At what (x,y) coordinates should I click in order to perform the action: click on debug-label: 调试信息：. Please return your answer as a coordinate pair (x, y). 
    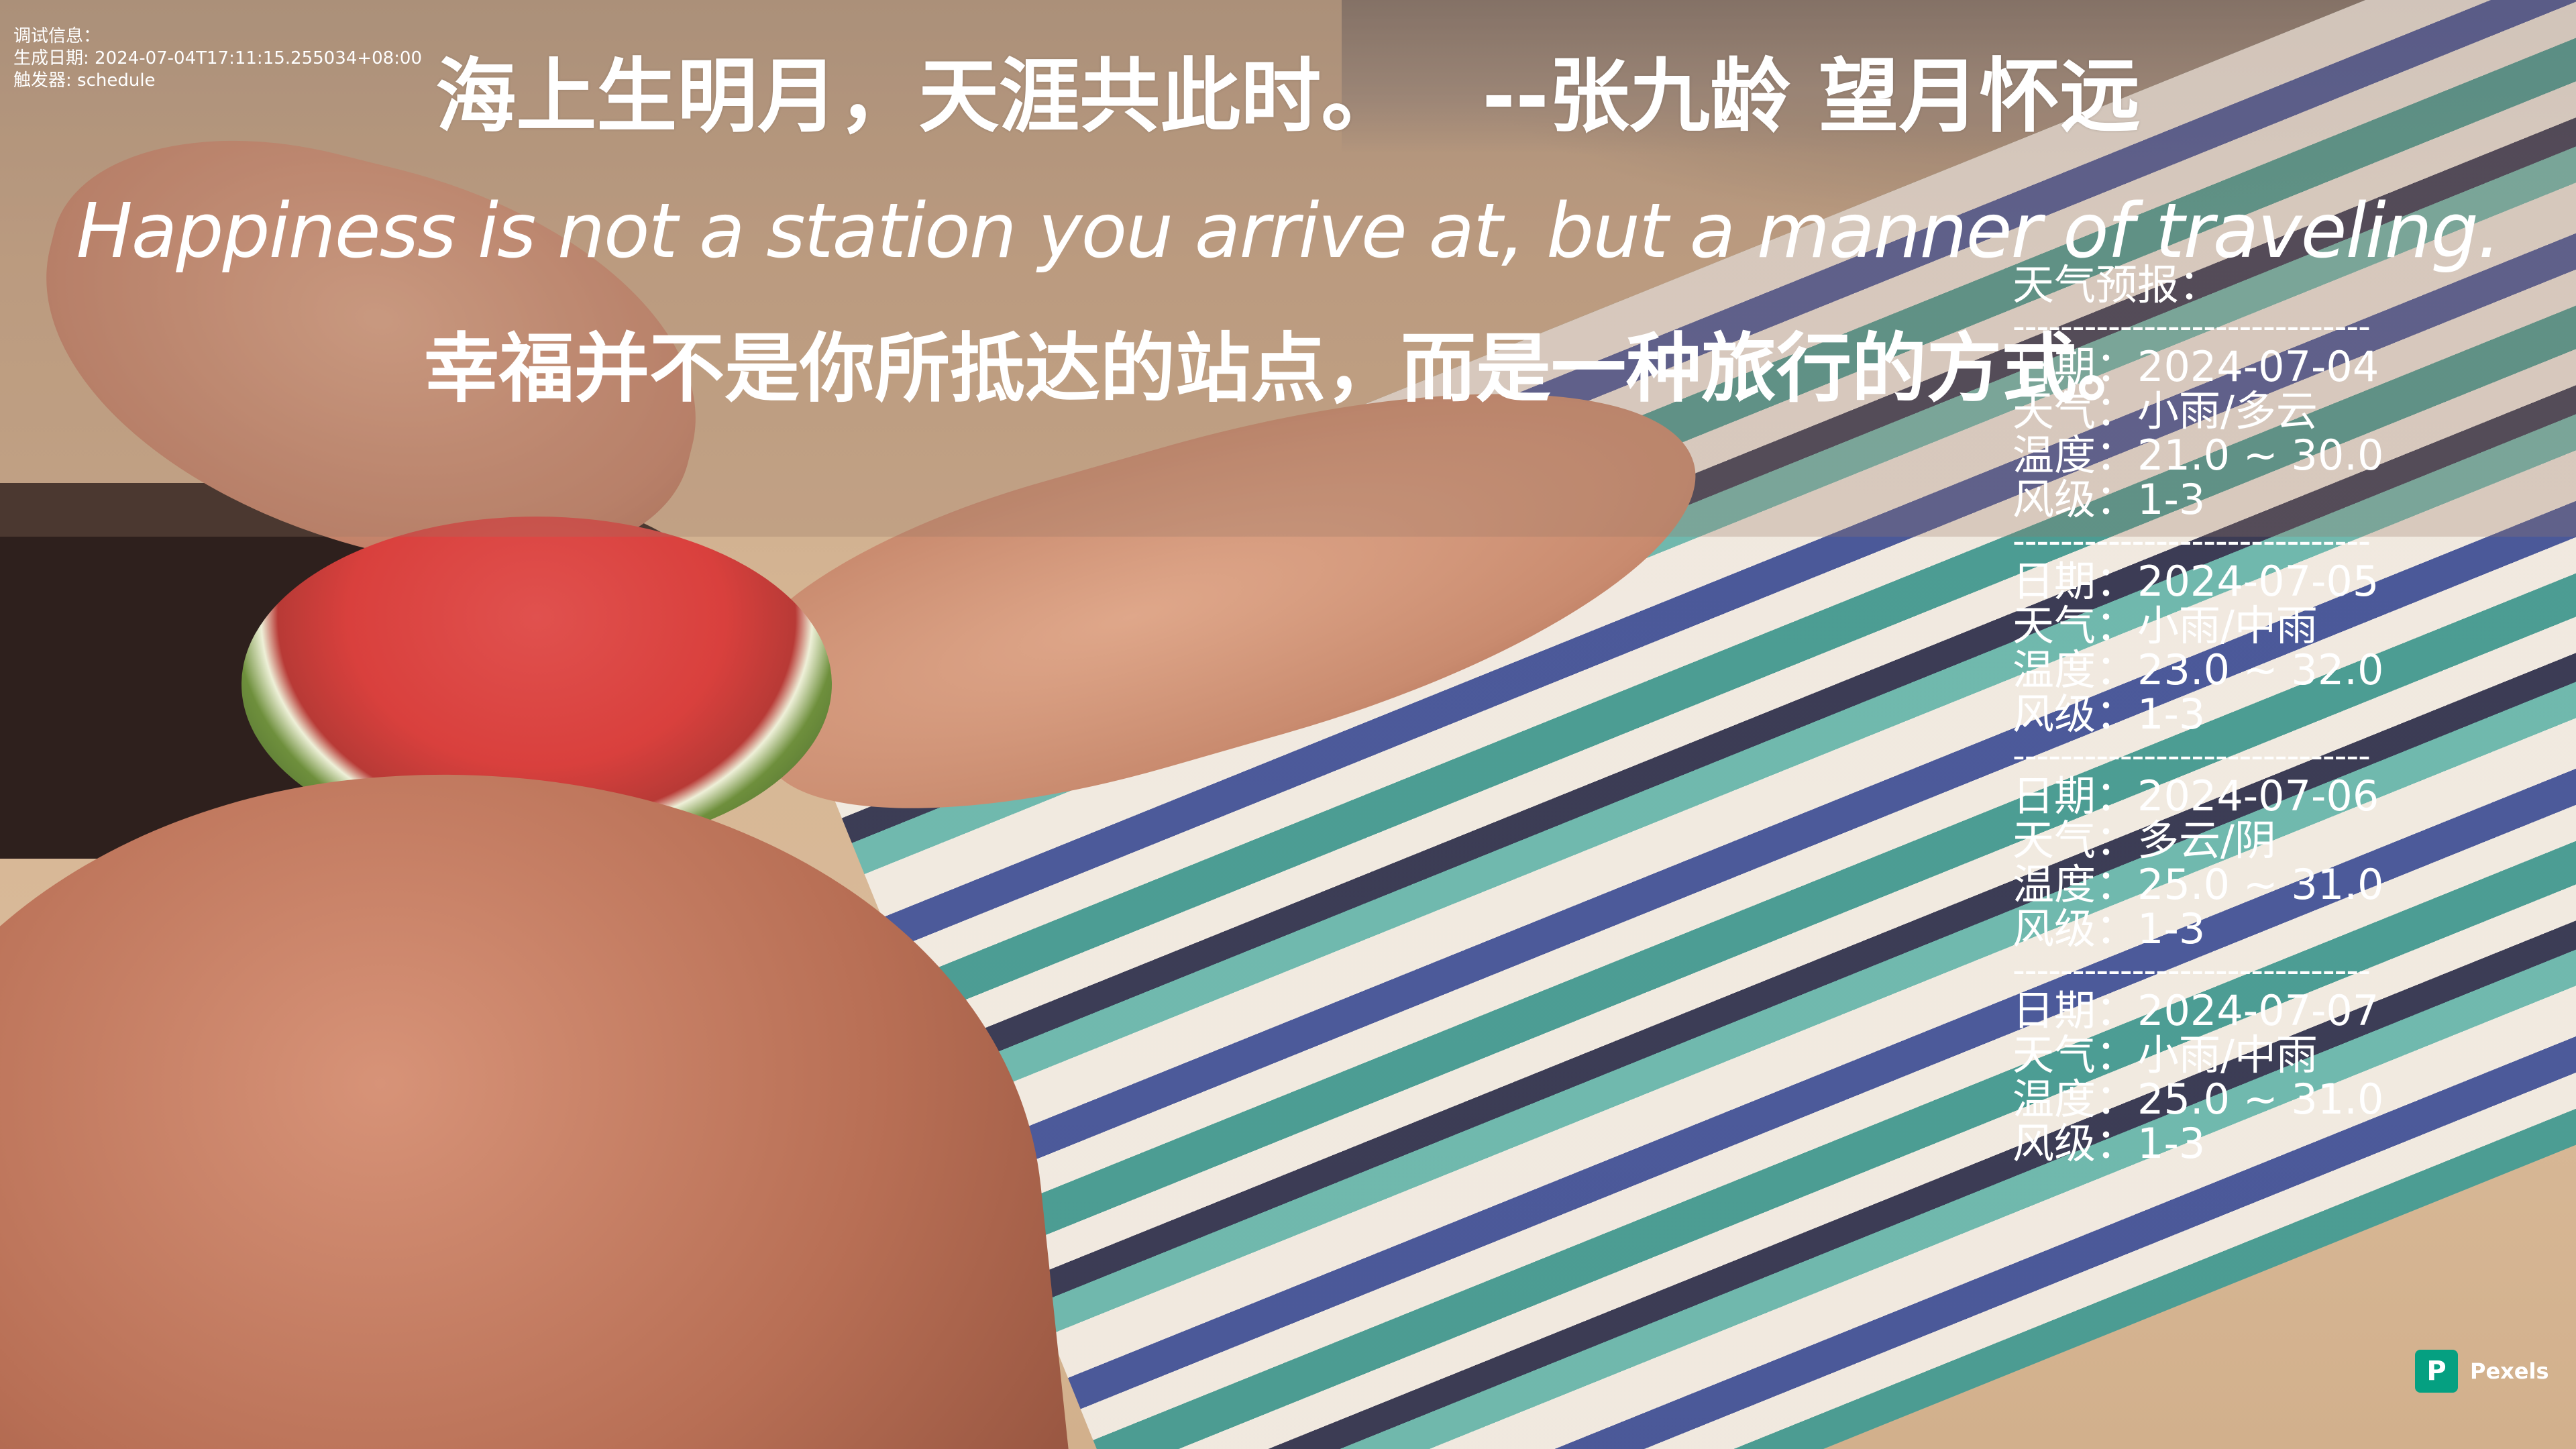
    Looking at the image, I should click on (57, 36).